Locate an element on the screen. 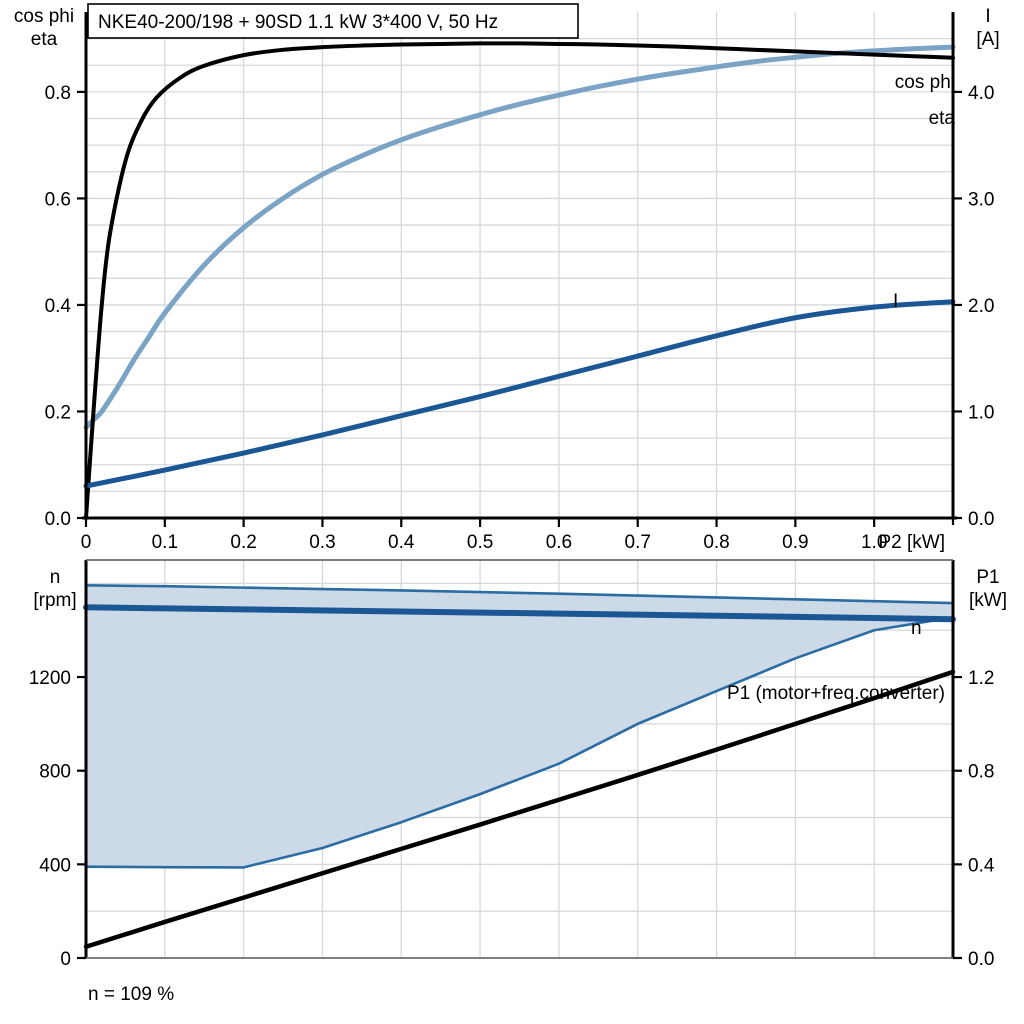  top-x-tick-label: 0.2 is located at coordinates (243, 542).